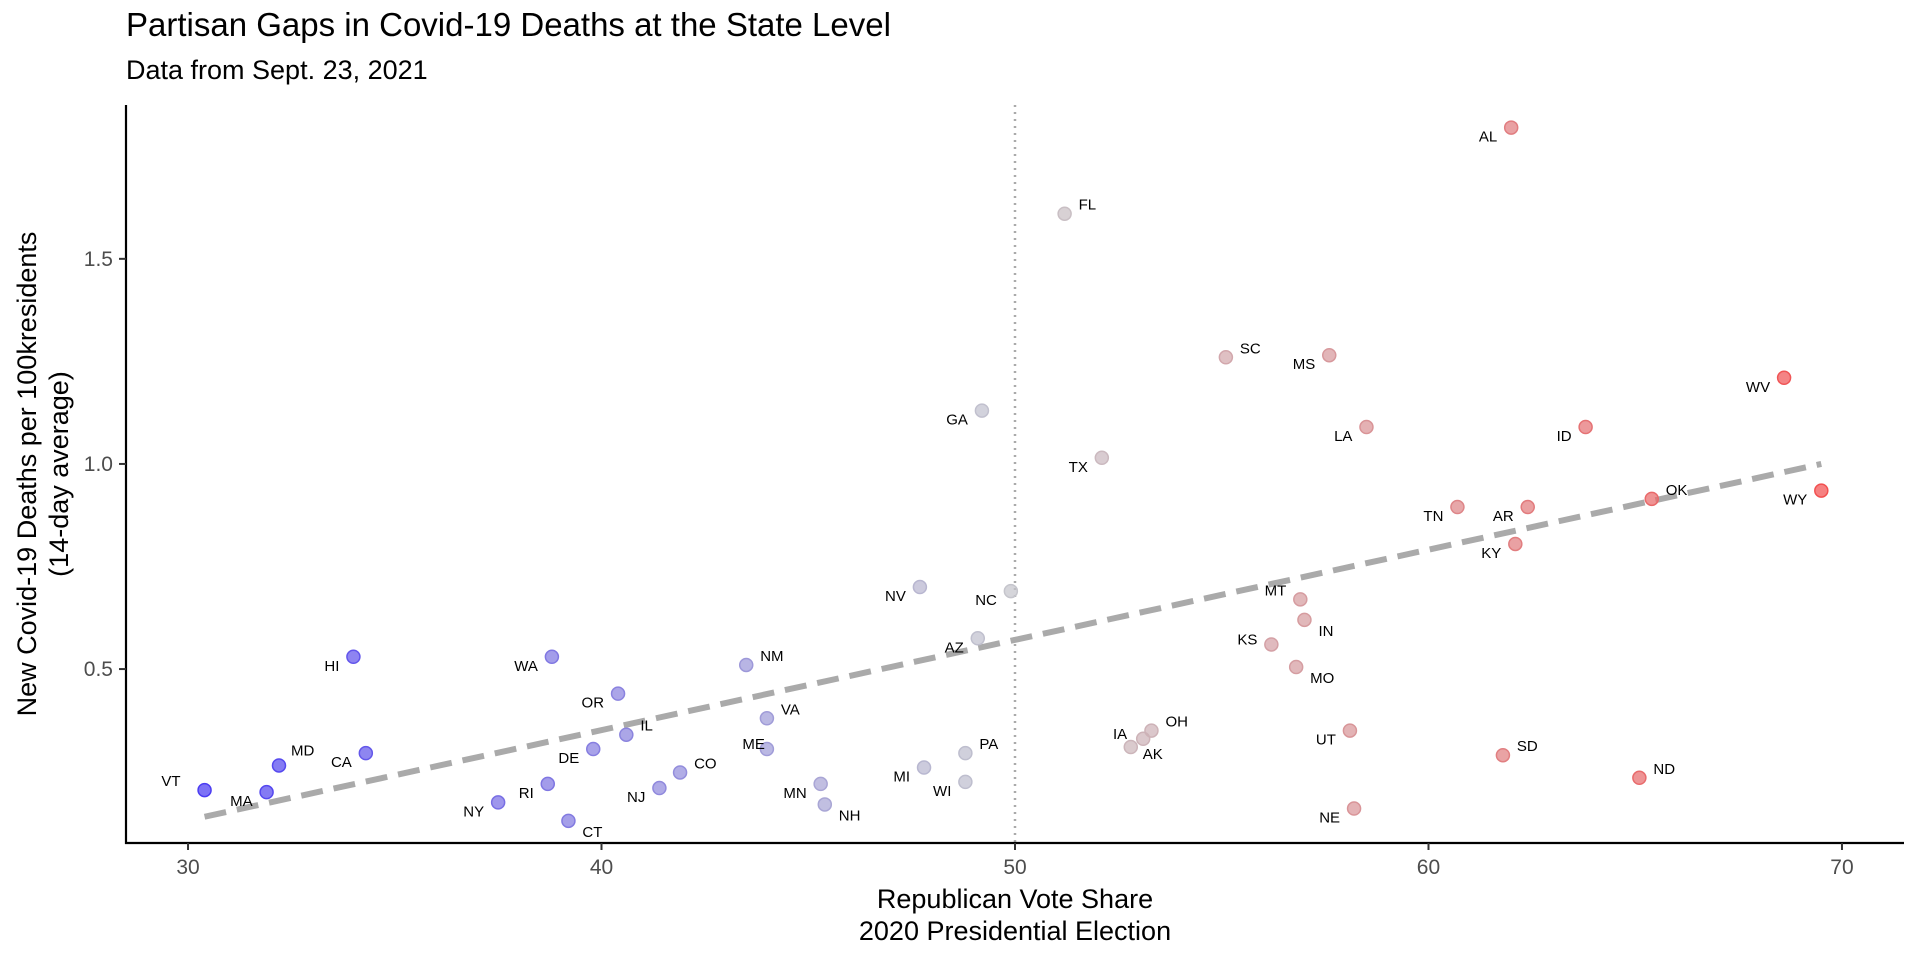 The image size is (1920, 960). Describe the element at coordinates (1131, 747) in the screenshot. I see `data-point-ak` at that location.